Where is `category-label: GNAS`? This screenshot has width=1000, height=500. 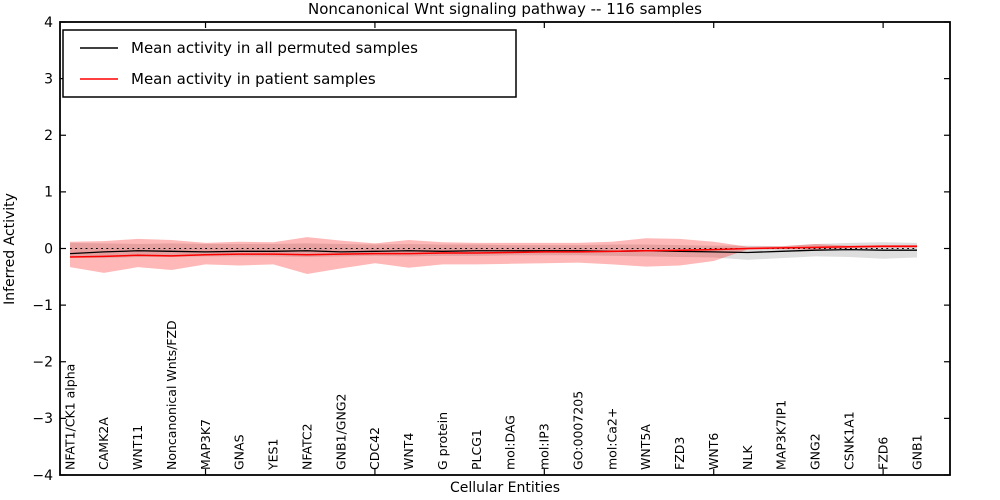
category-label: GNAS is located at coordinates (239, 452).